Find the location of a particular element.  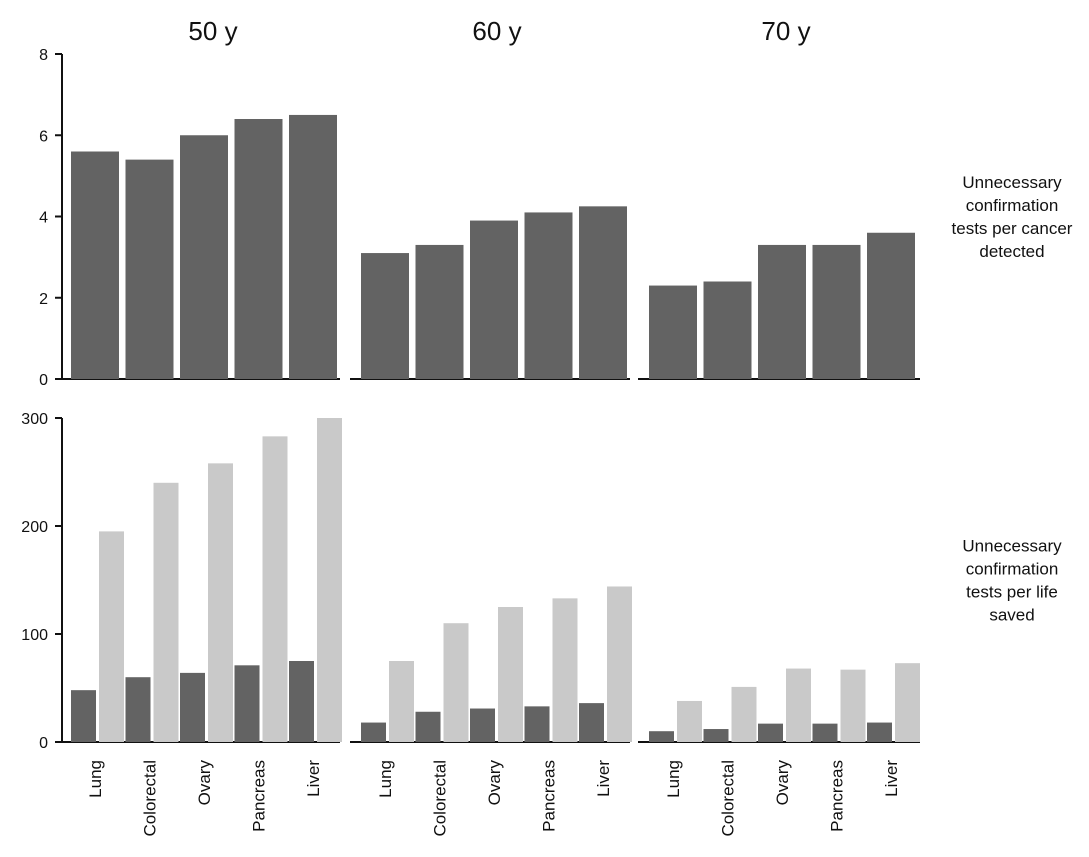

bar-pancreas-60y-s1 is located at coordinates (537, 724).